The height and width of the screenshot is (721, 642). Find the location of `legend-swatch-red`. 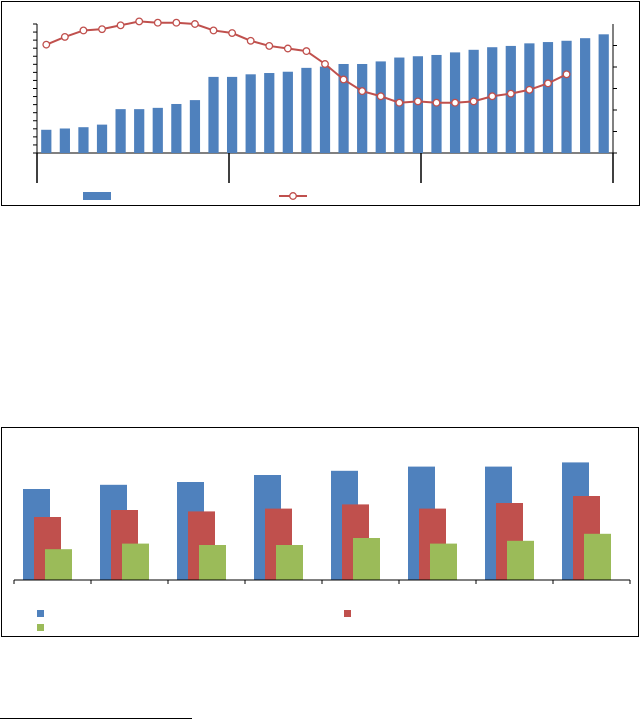

legend-swatch-red is located at coordinates (347, 613).